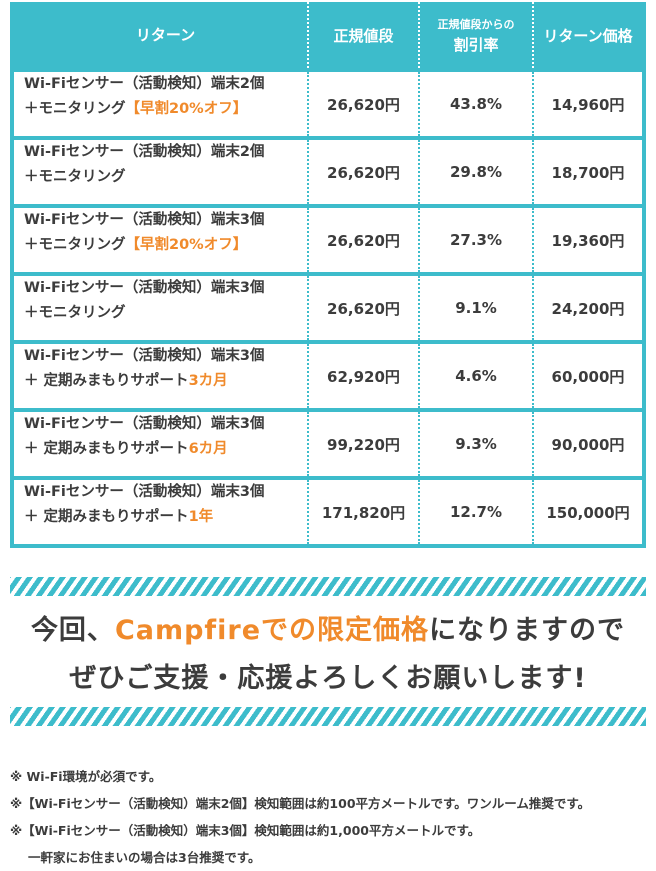 This screenshot has height=871, width=656. I want to click on discount-rate: 4.6%, so click(475, 376).